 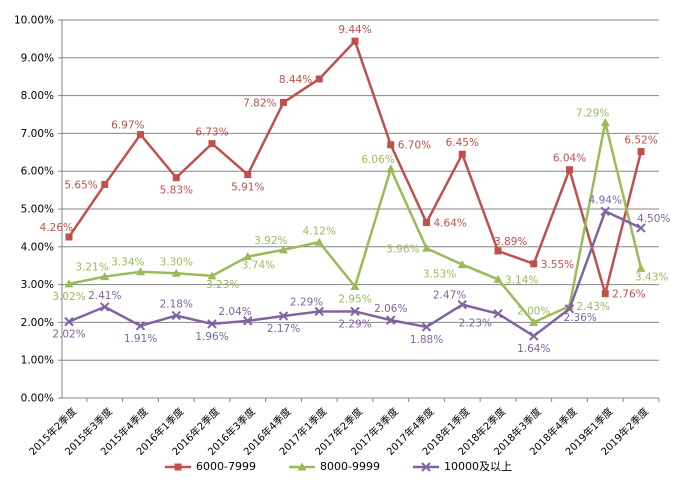 What do you see at coordinates (390, 309) in the screenshot?
I see `data-label: 2.06%` at bounding box center [390, 309].